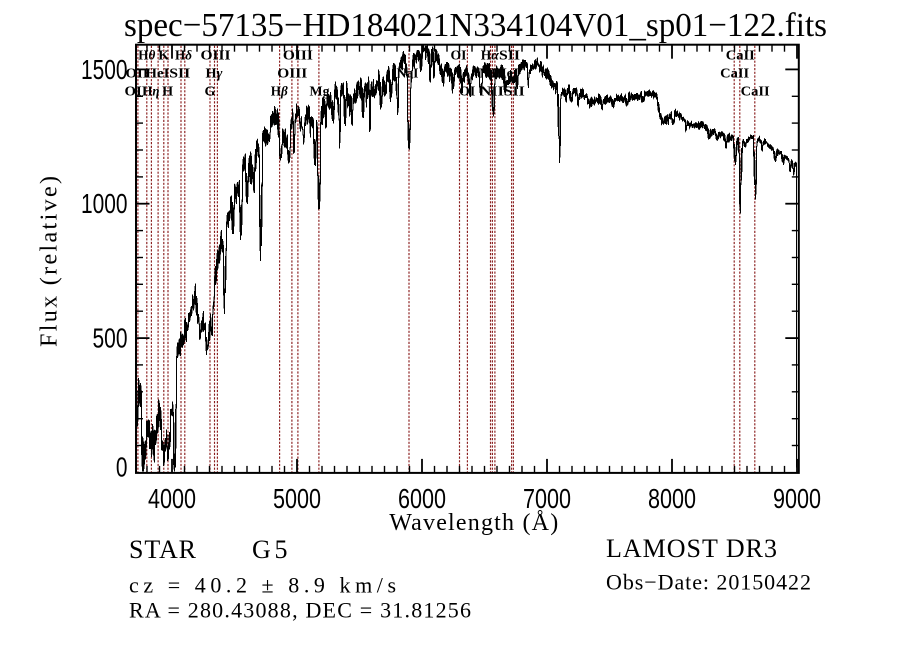 The image size is (900, 649). I want to click on svg-text: NaI, so click(408, 73).